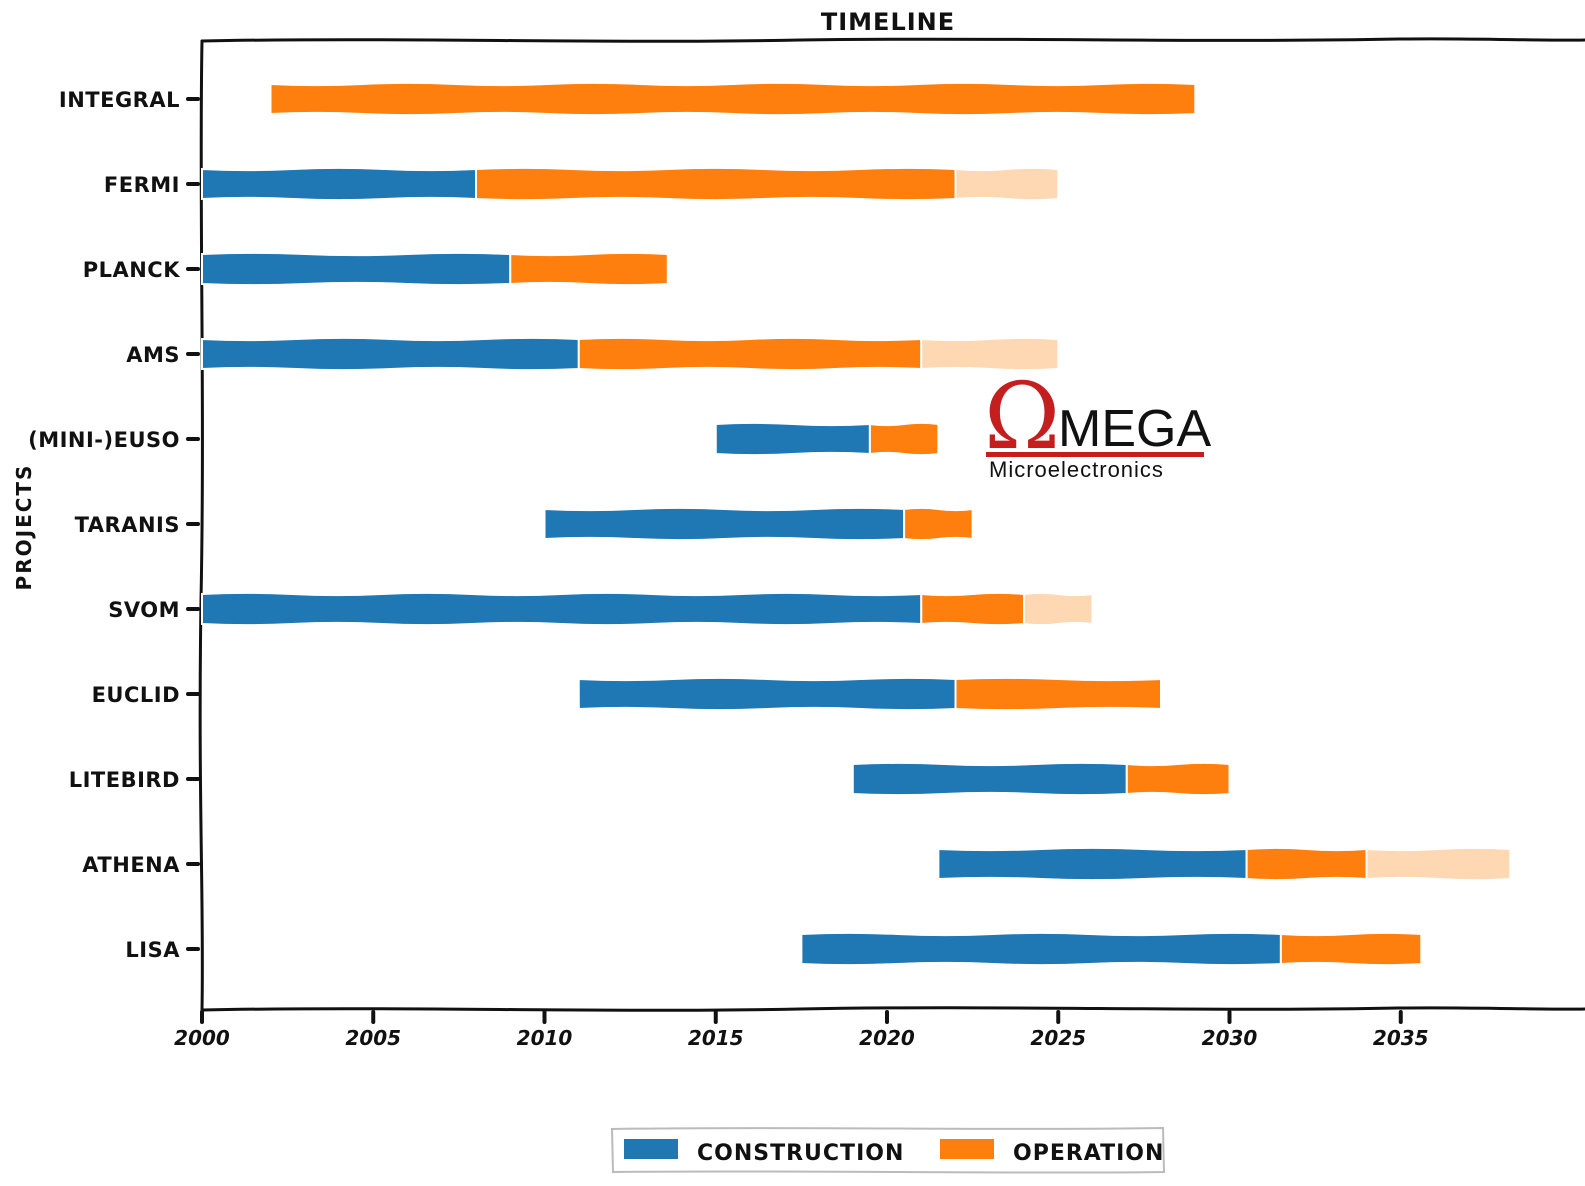 The width and height of the screenshot is (1585, 1186). I want to click on y-tick-label-integral: INTEGRAL, so click(119, 100).